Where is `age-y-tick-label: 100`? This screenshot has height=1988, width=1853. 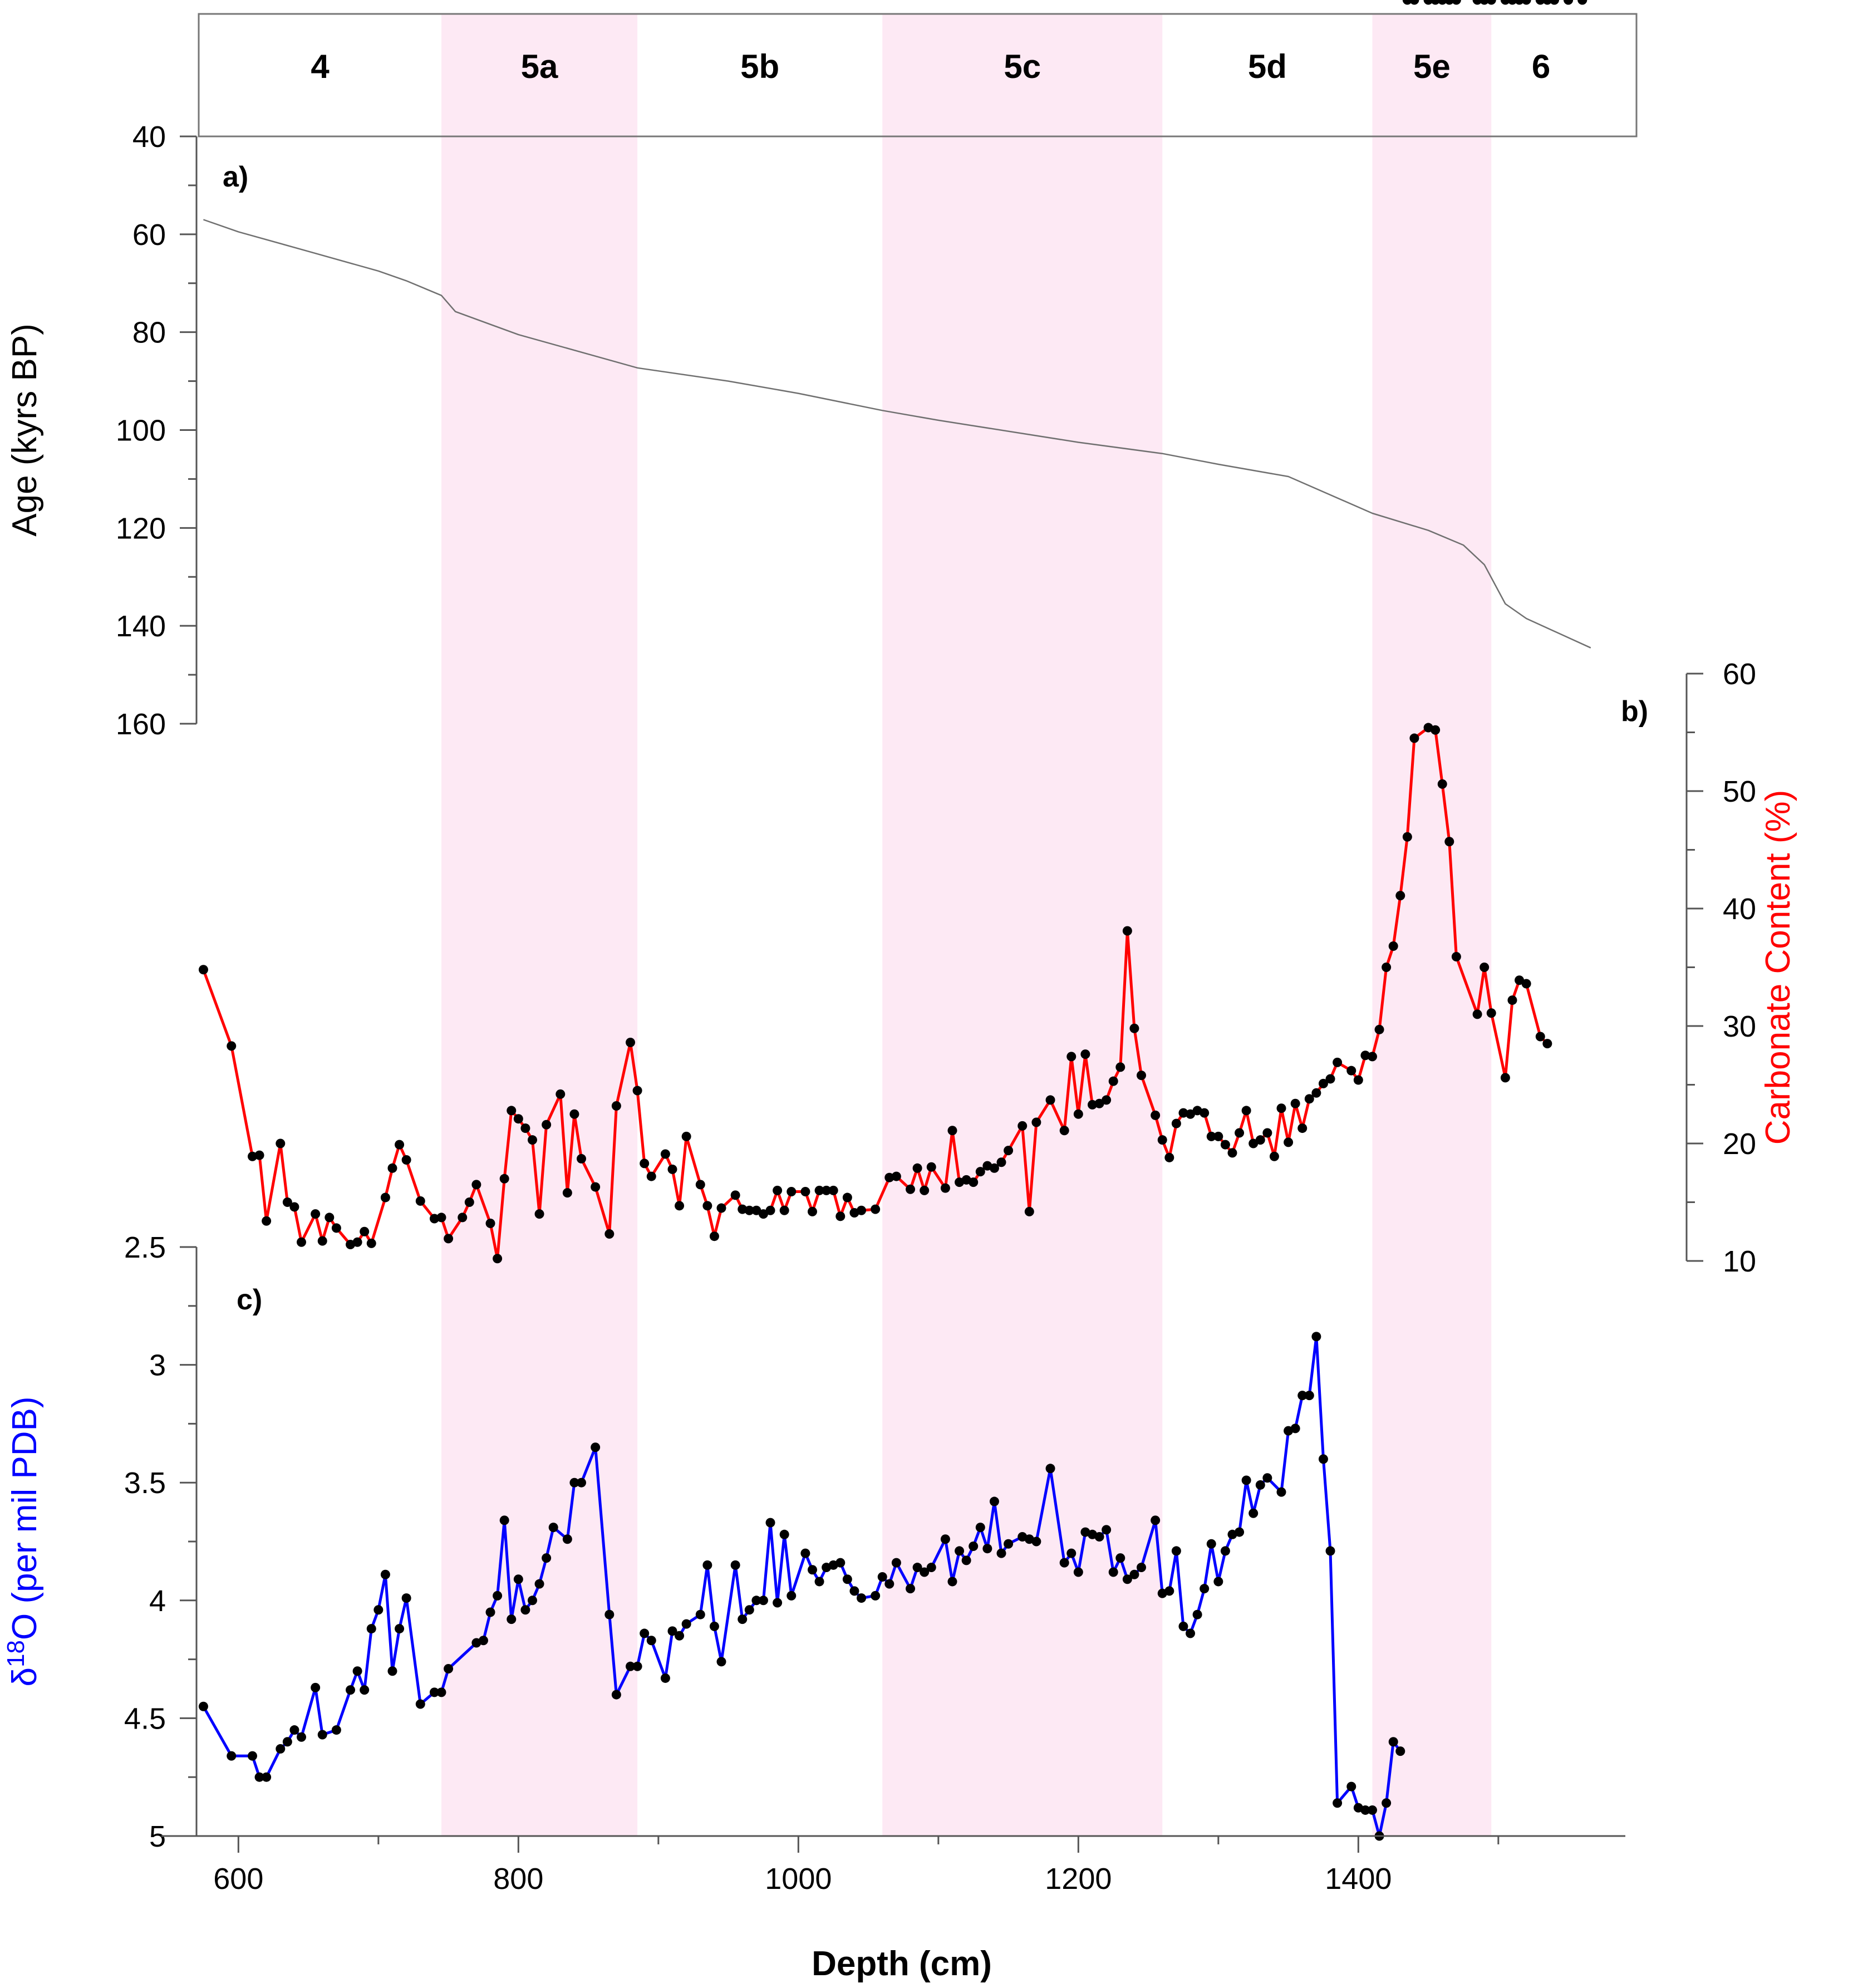
age-y-tick-label: 100 is located at coordinates (141, 431).